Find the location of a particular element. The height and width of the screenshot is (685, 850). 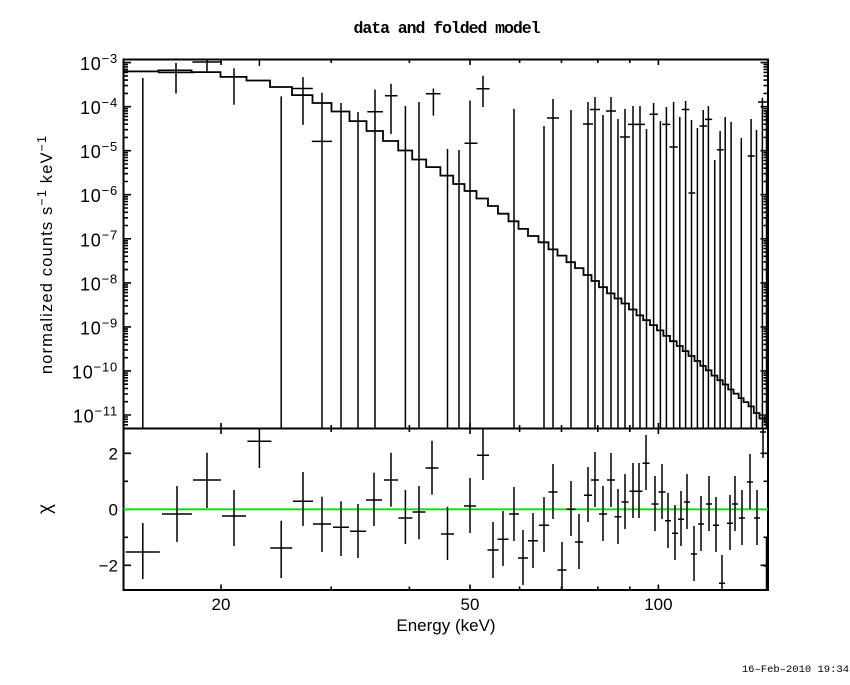

svg-text: Energy (keV) is located at coordinates (445, 625).